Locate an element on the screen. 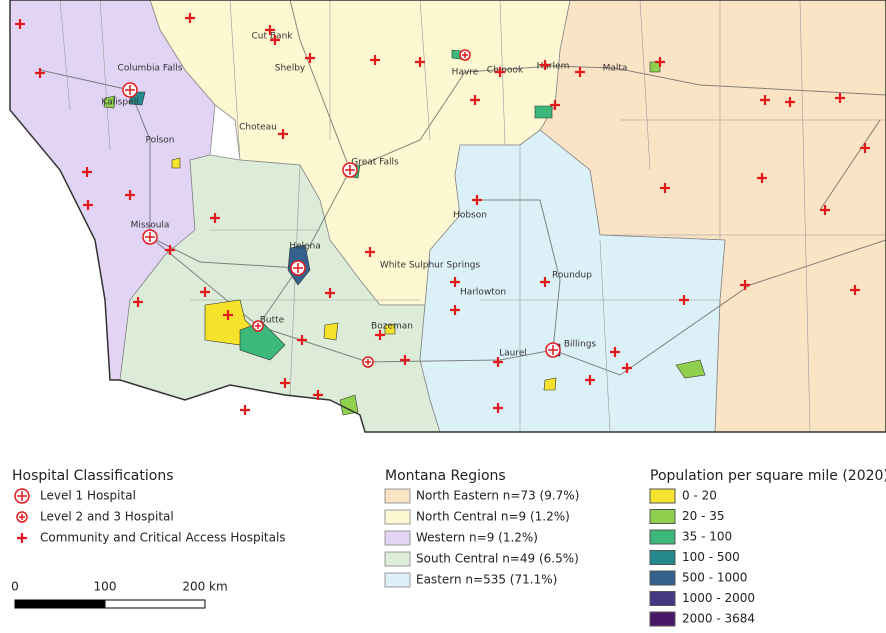 The height and width of the screenshot is (633, 886). city-label: Billings is located at coordinates (580, 345).